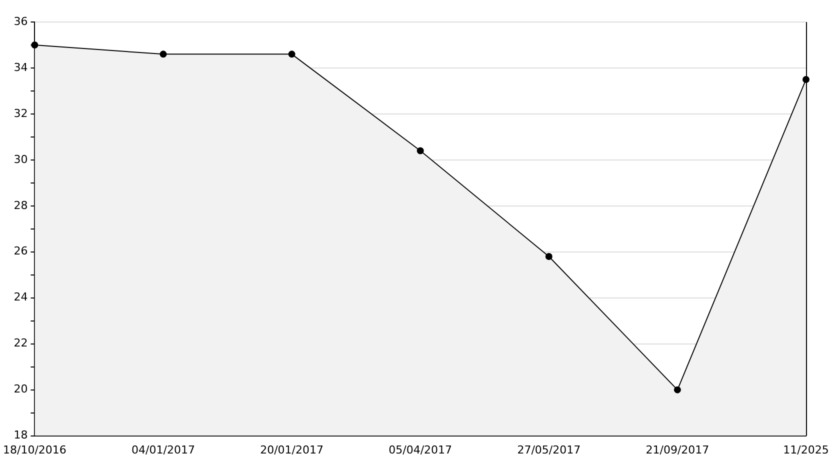  What do you see at coordinates (21, 389) in the screenshot?
I see `y-tick-label: 20` at bounding box center [21, 389].